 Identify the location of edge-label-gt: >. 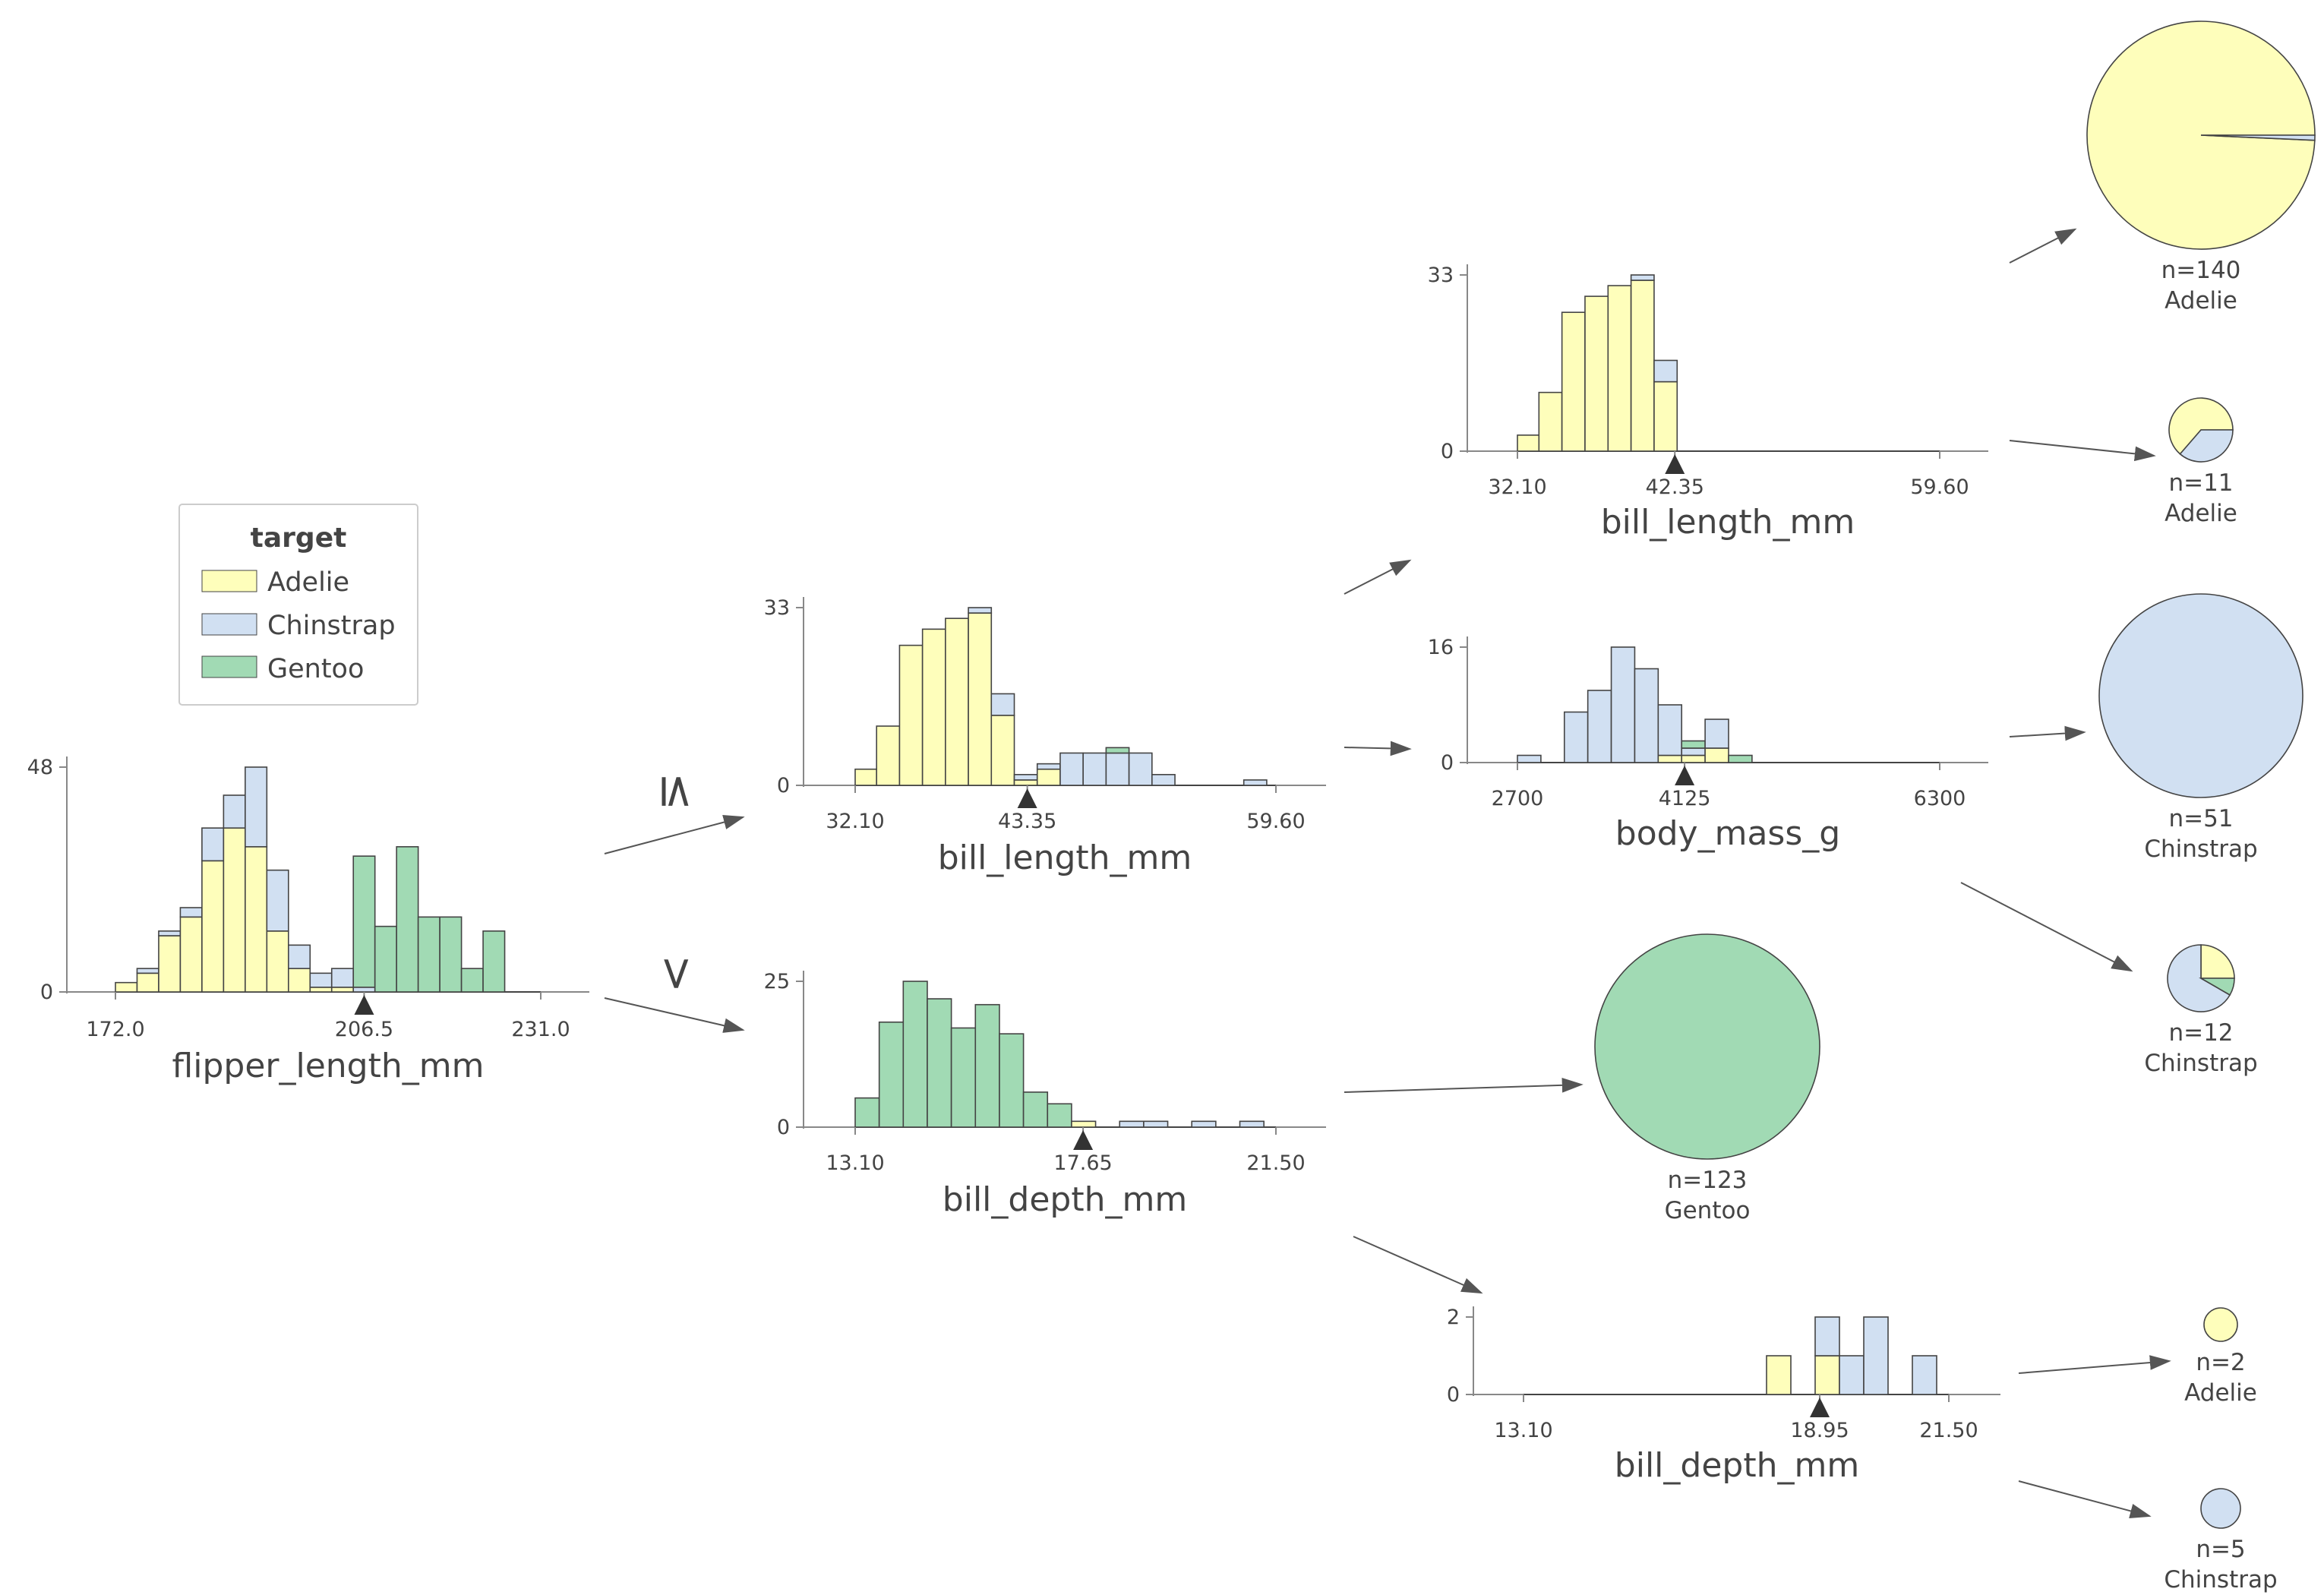
(676, 974).